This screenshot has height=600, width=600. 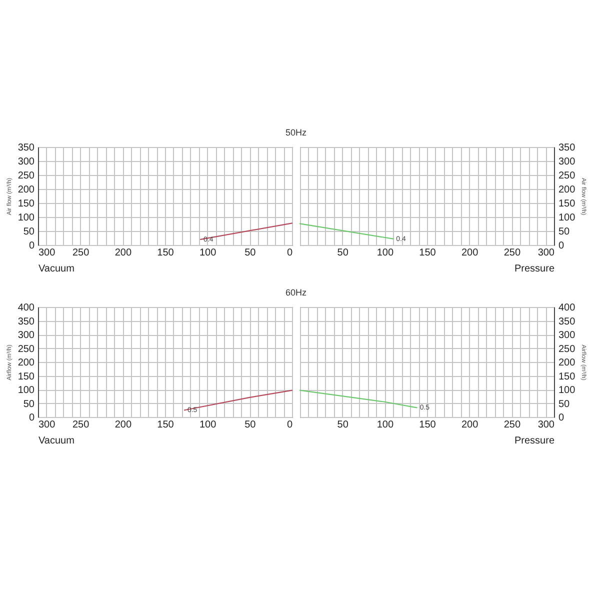 I want to click on chart-title: 50Hz, so click(x=296, y=133).